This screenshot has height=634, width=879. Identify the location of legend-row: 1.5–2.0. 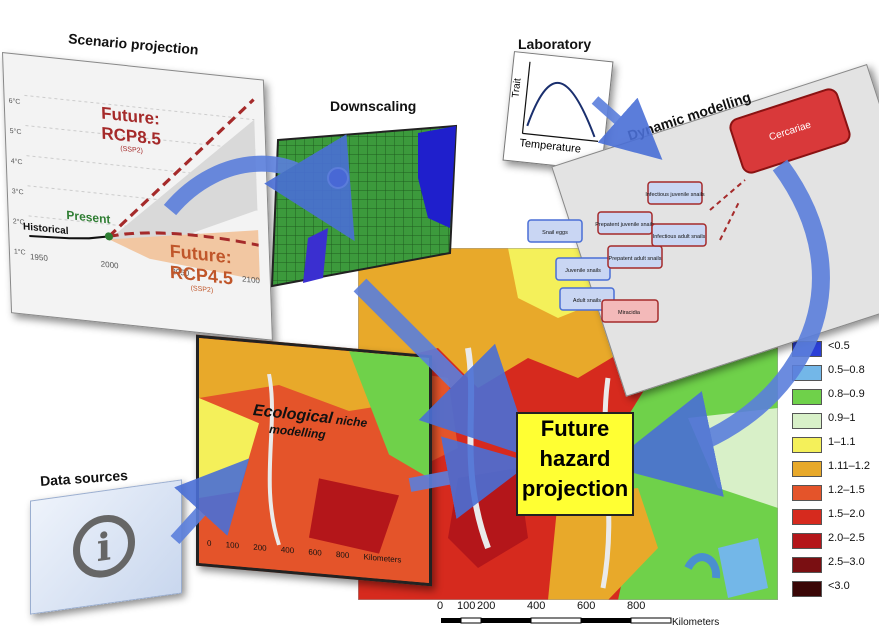
(831, 518).